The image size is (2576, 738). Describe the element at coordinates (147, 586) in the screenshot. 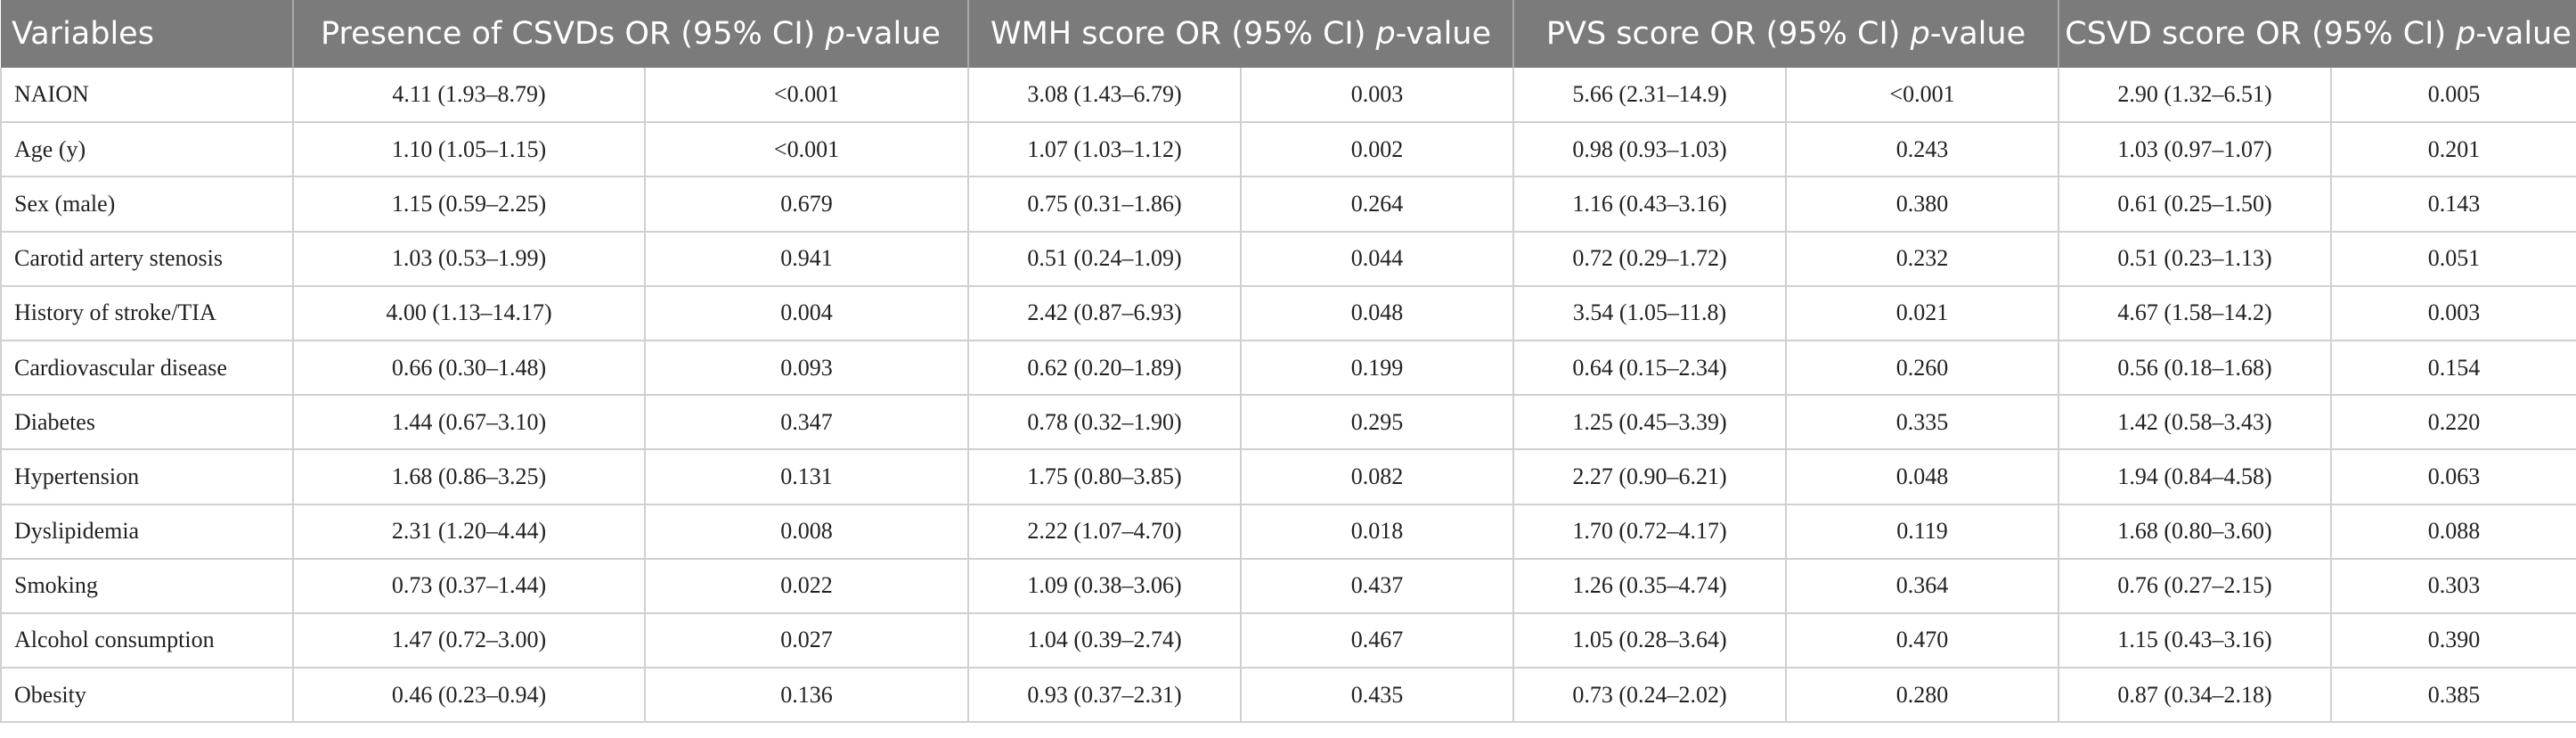

I see `variable-cell: Smoking` at that location.